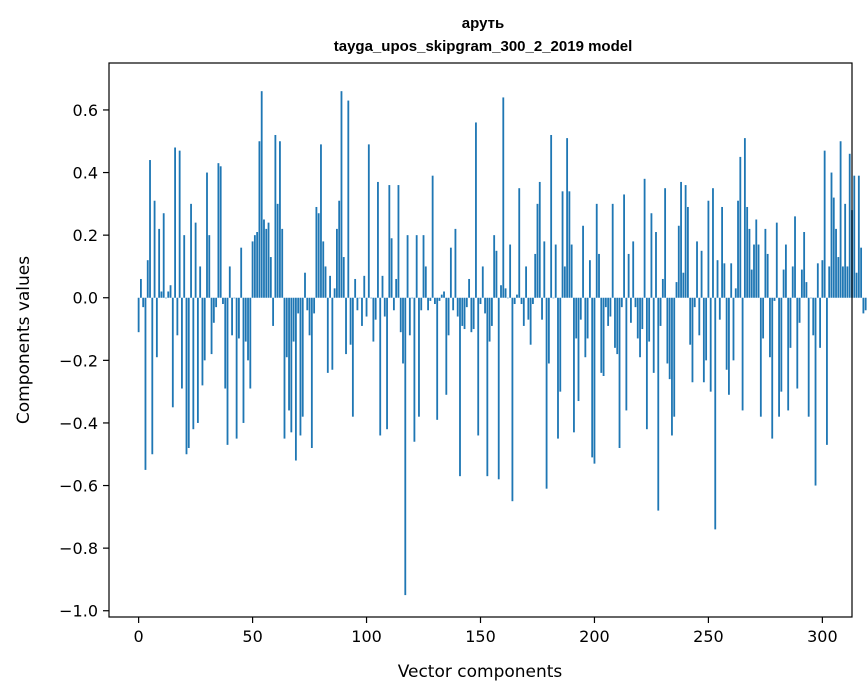  What do you see at coordinates (480, 636) in the screenshot?
I see `x-tick-label-3: 150` at bounding box center [480, 636].